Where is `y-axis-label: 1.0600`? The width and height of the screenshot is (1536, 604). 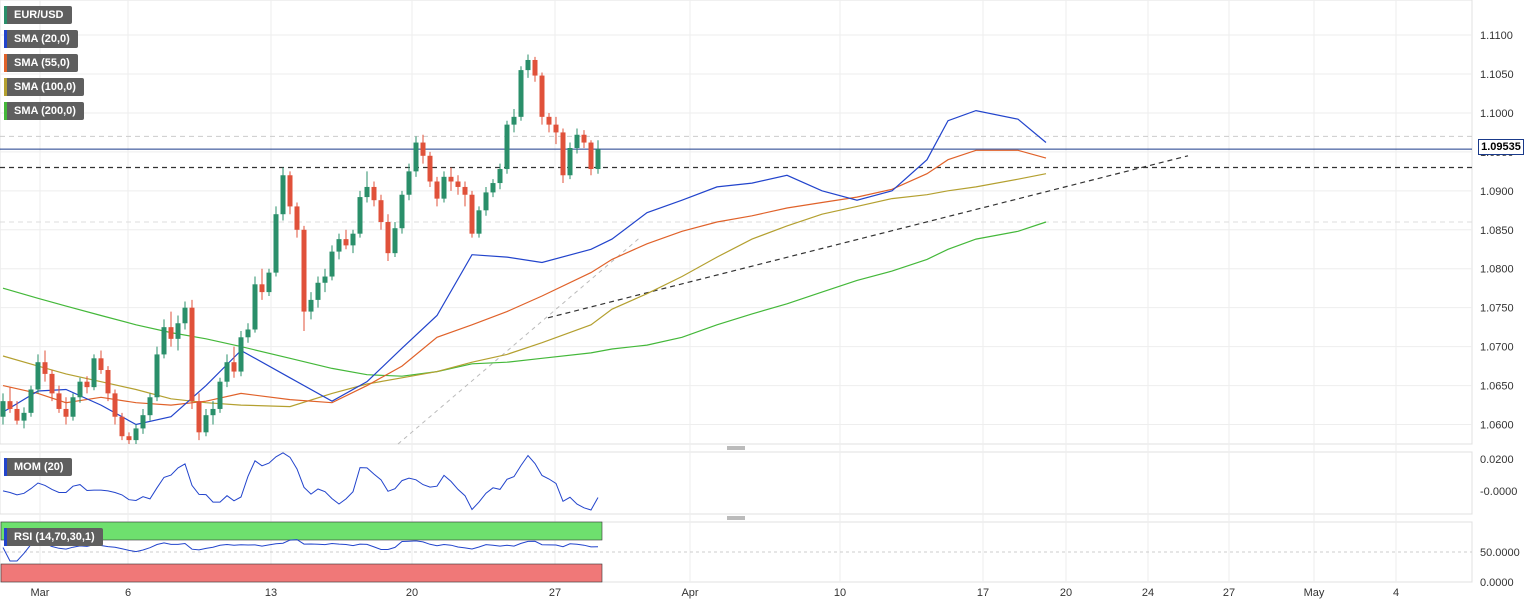
y-axis-label: 1.0600 is located at coordinates (1497, 426).